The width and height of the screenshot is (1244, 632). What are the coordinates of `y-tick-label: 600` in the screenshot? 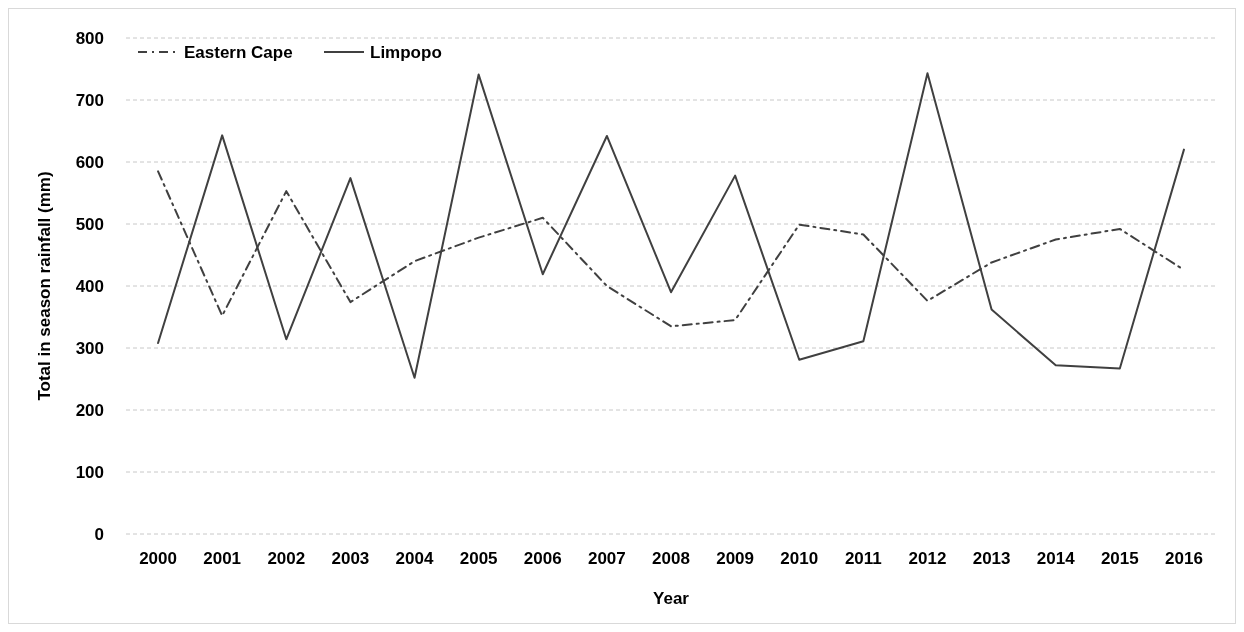 It's located at (89, 162).